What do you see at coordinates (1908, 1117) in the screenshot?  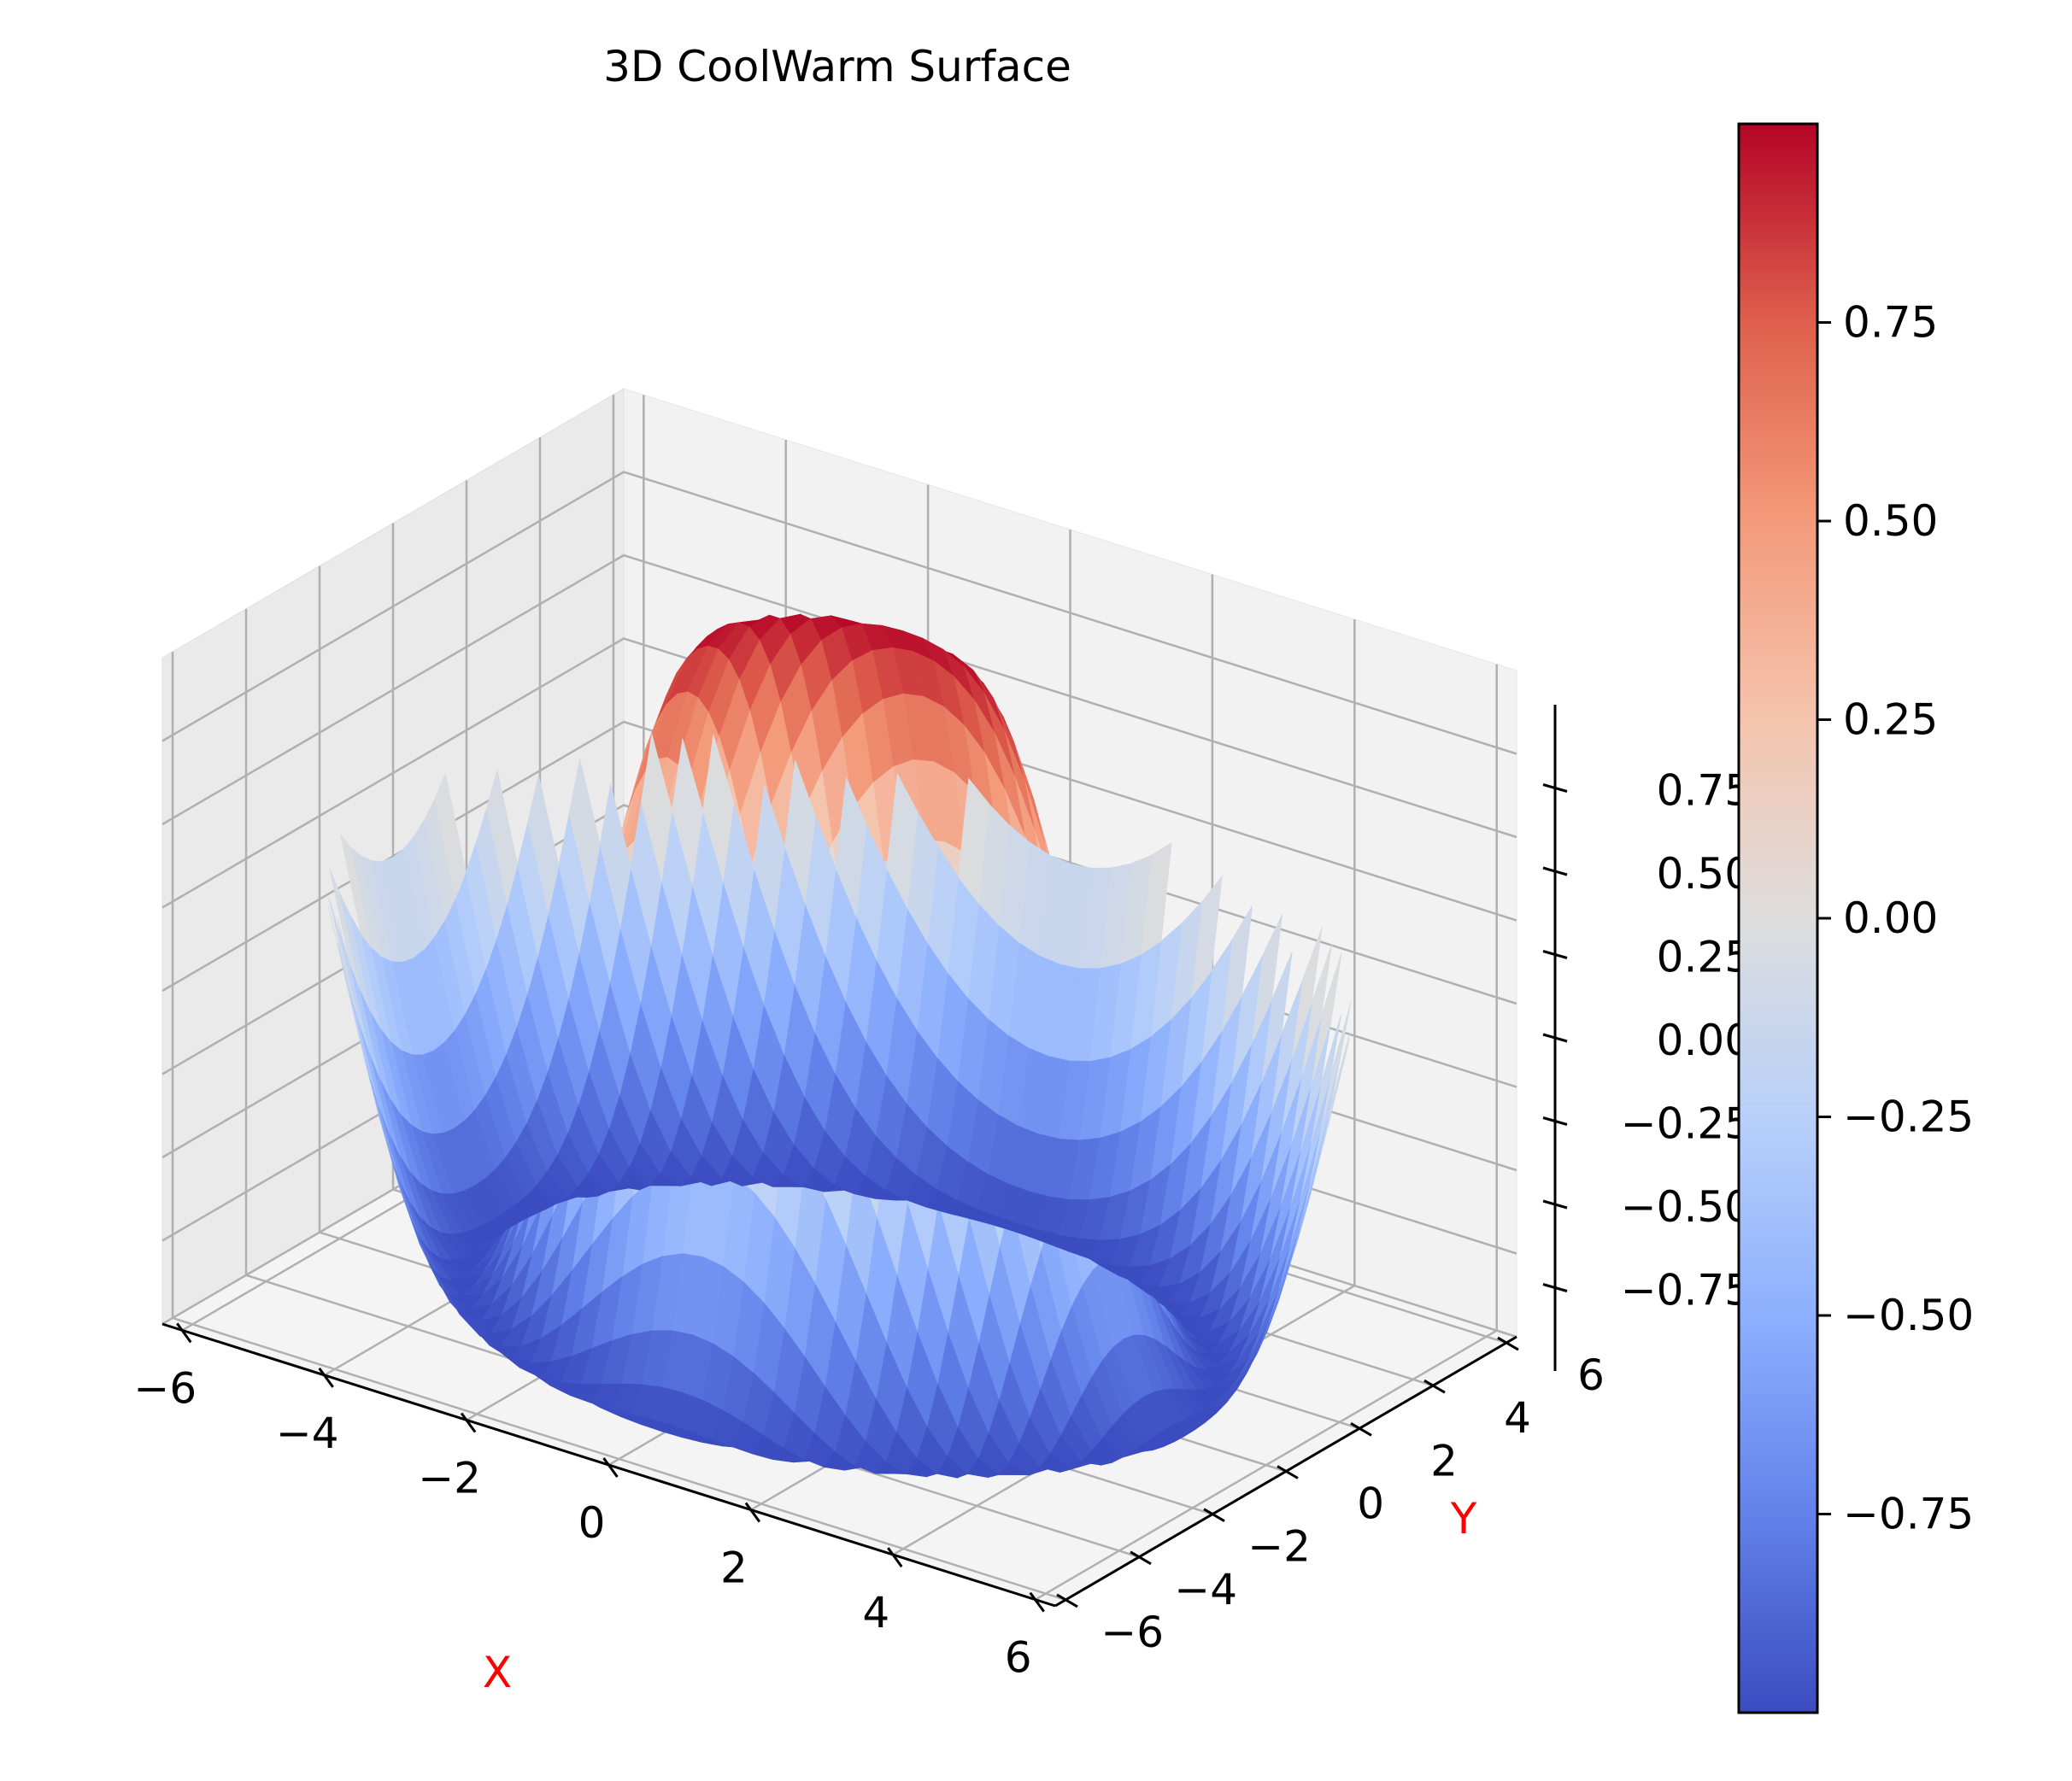 I see `colorbar-tick-label: −0.25` at bounding box center [1908, 1117].